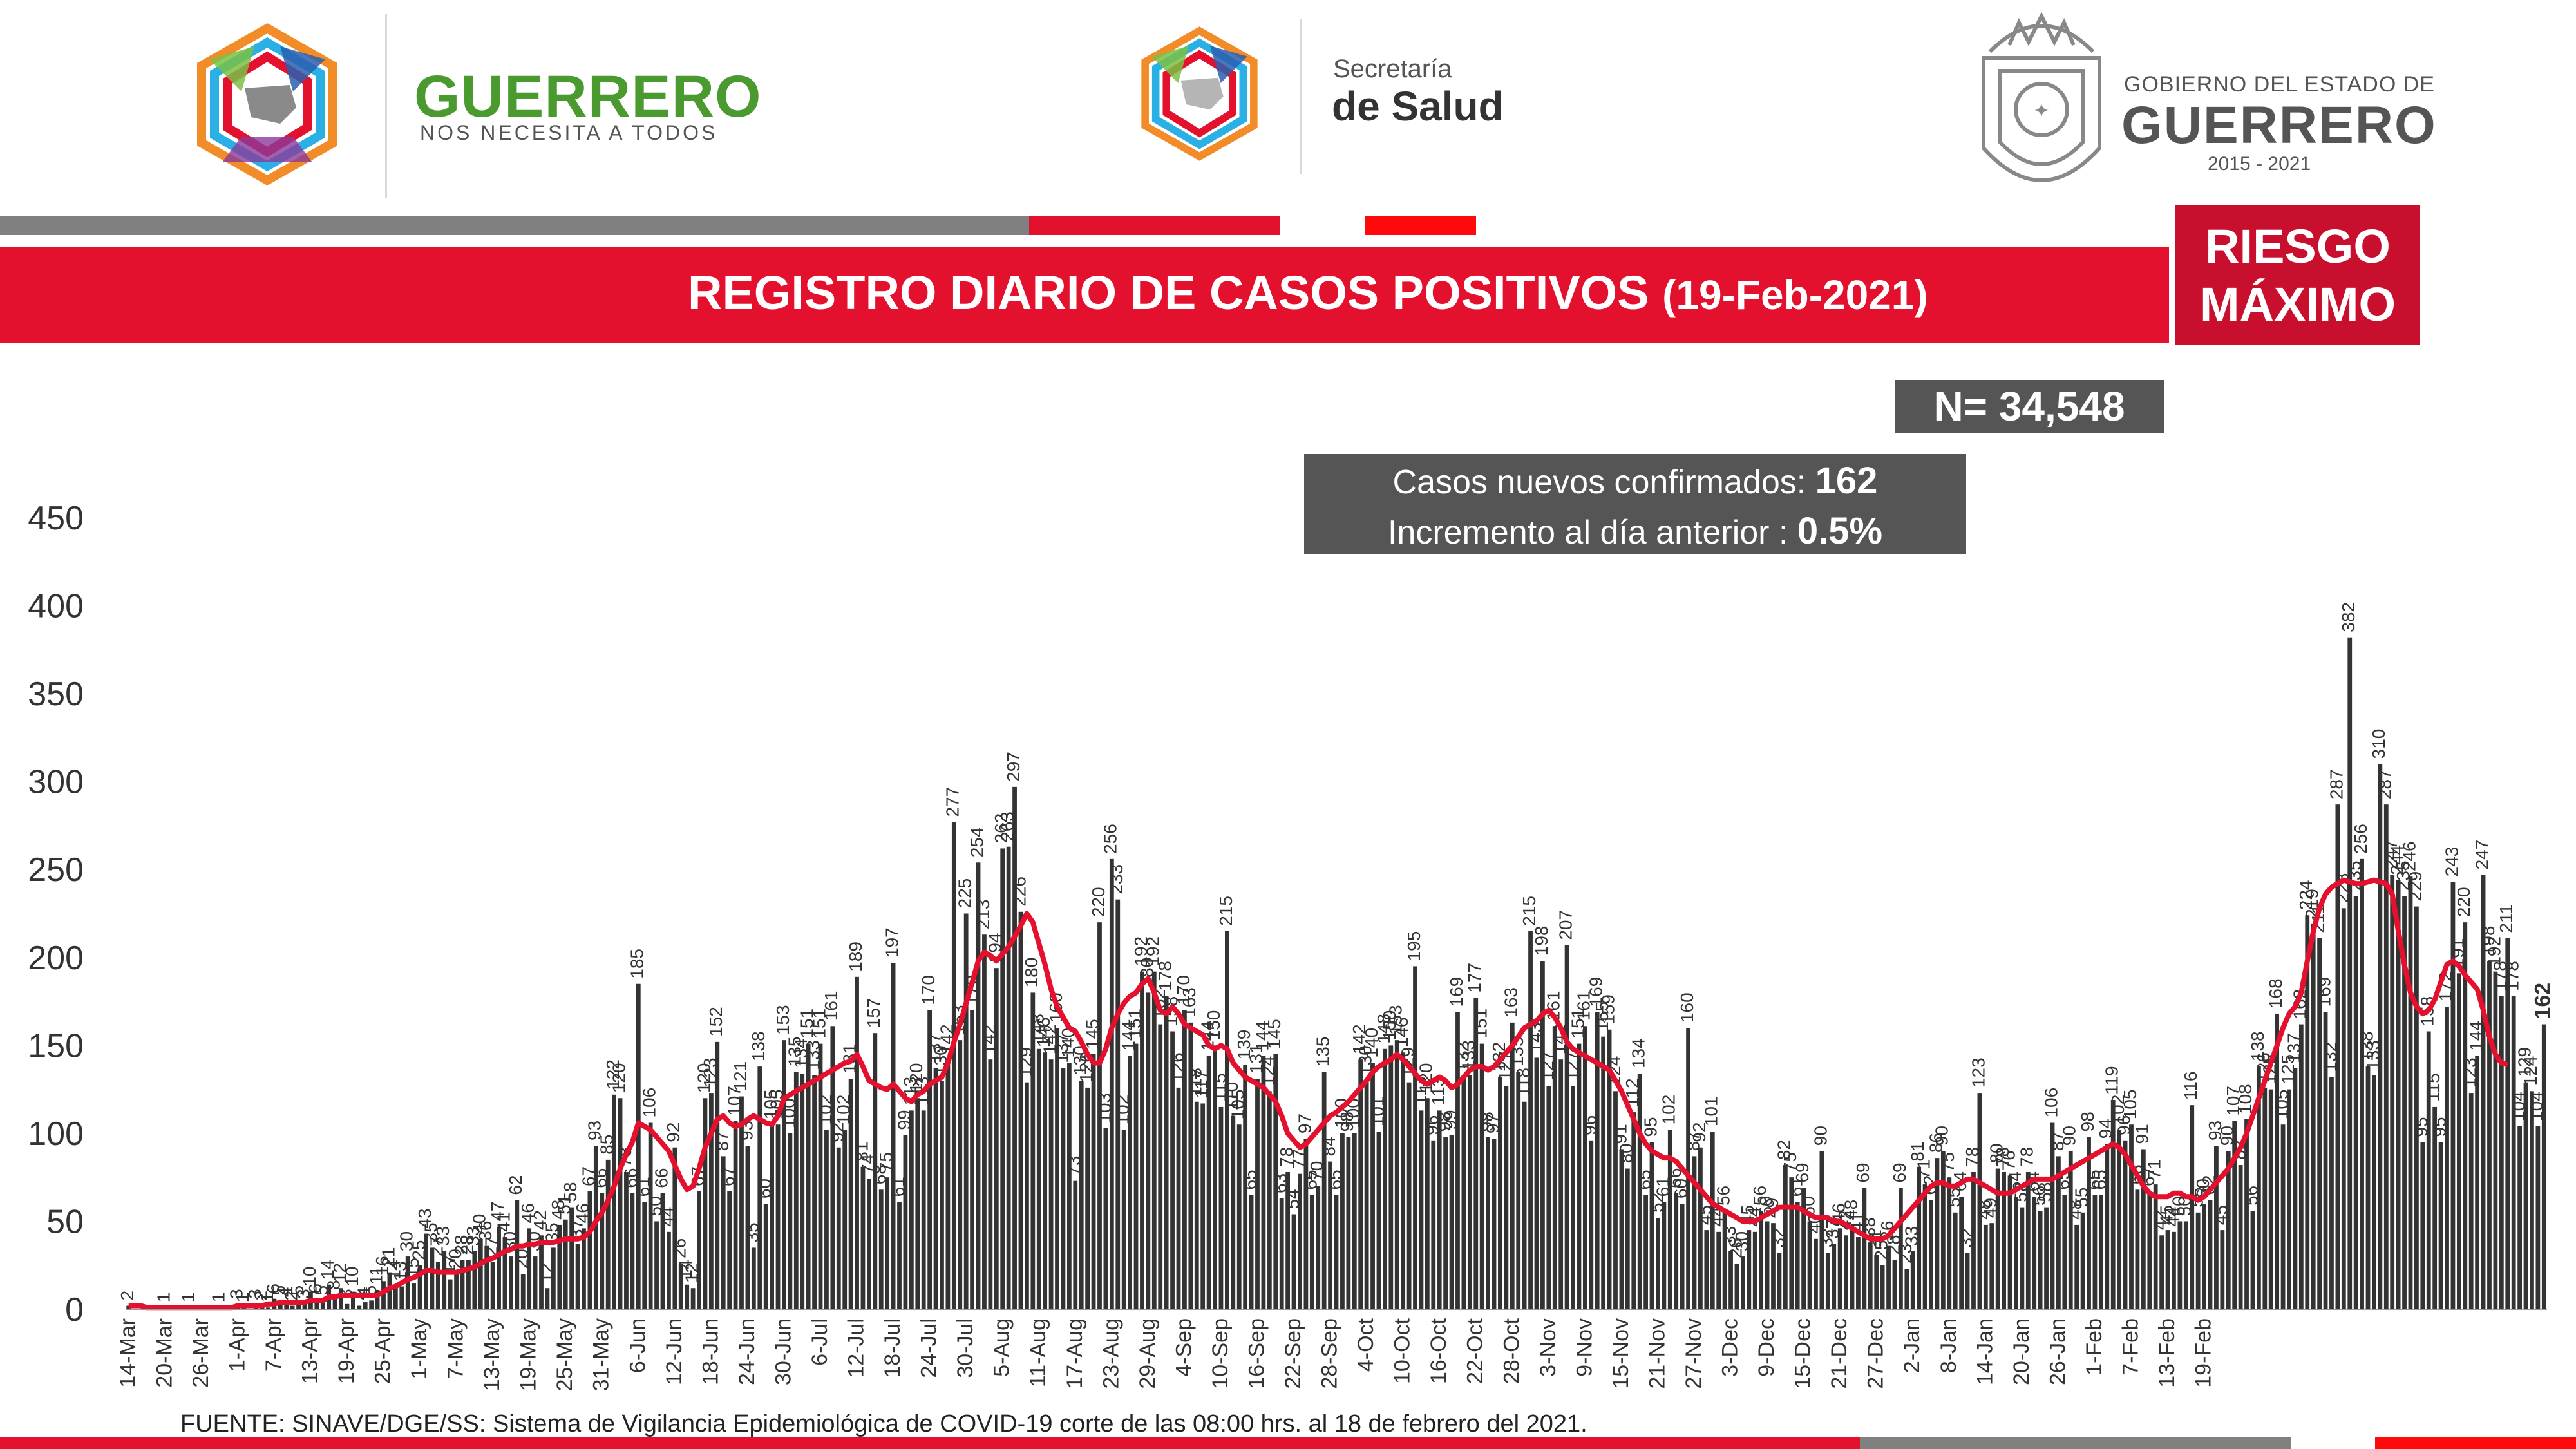  I want to click on bar-value-label: 43, so click(425, 1218).